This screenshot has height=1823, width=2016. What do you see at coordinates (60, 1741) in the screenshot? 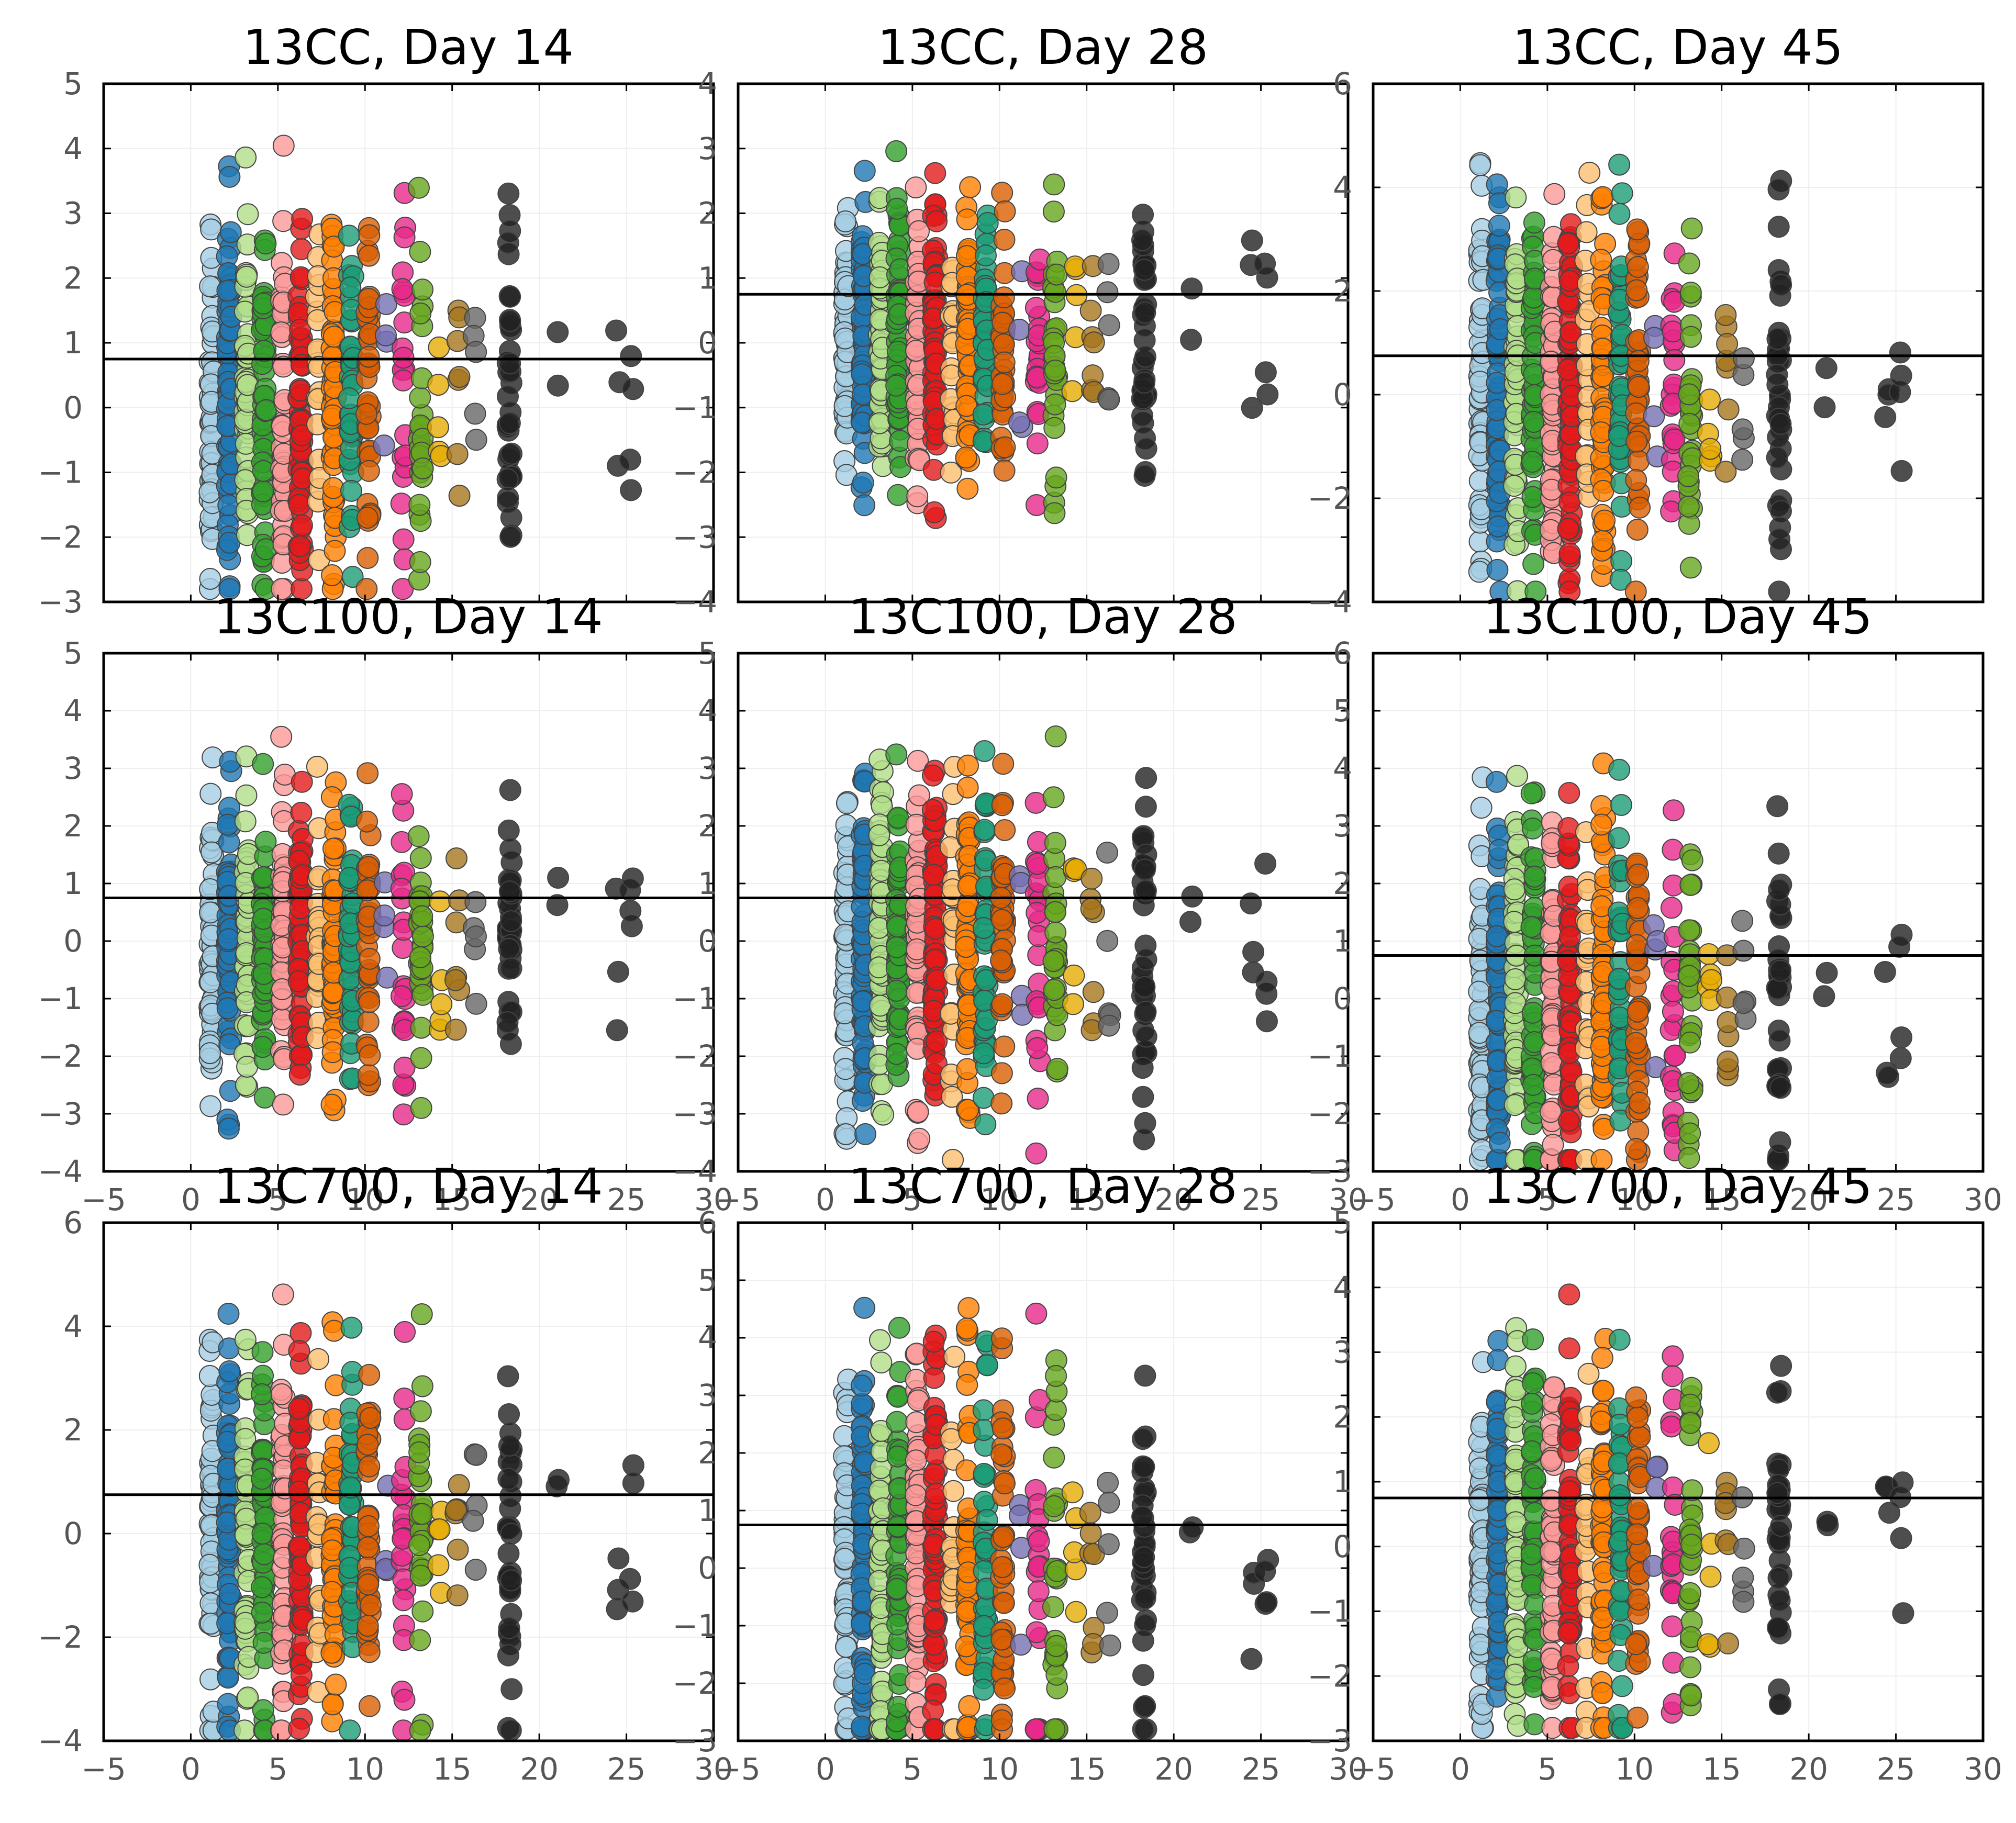
I see `y-tick-label: −4` at bounding box center [60, 1741].